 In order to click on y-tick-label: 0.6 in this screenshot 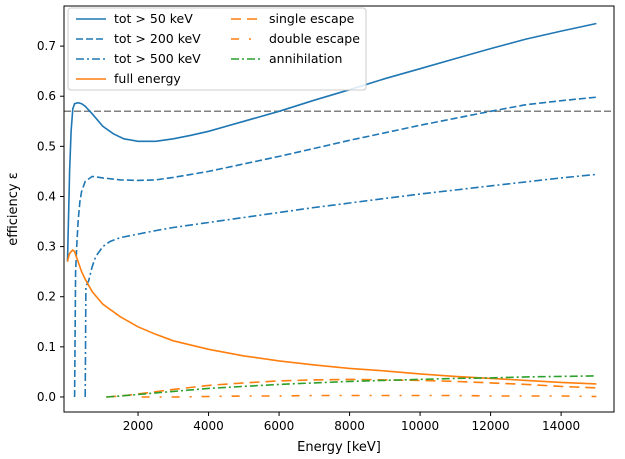, I will do `click(46, 96)`.